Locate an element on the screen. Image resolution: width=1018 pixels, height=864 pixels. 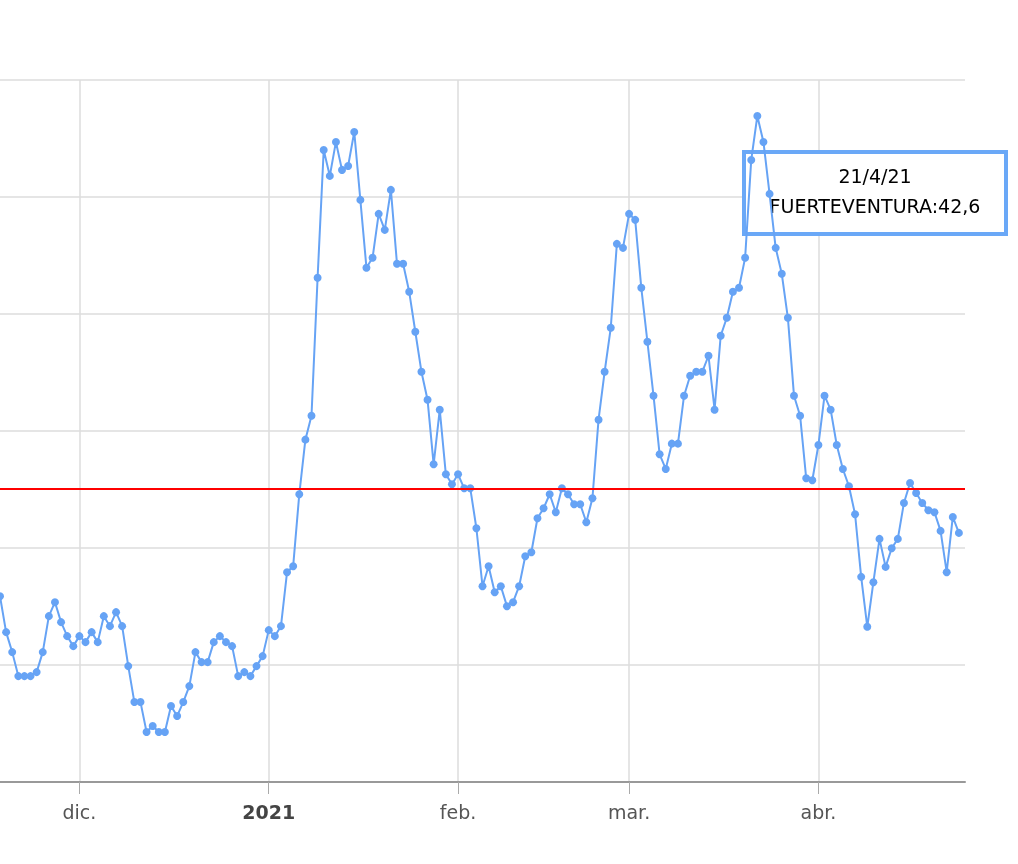
x-tick-label: feb. is located at coordinates (458, 811).